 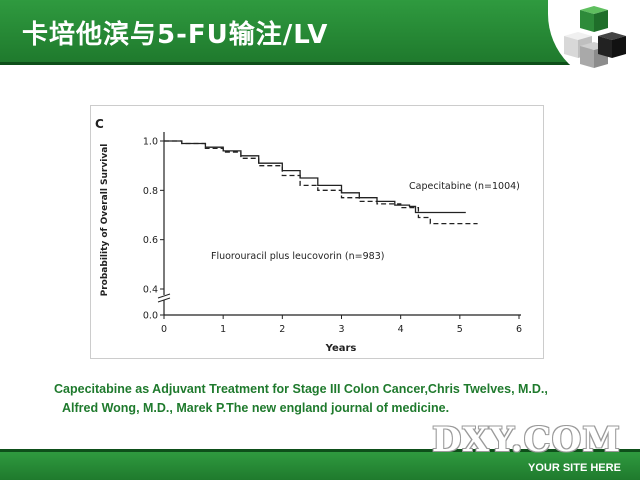 What do you see at coordinates (526, 440) in the screenshot?
I see `watermark: DXY.COM` at bounding box center [526, 440].